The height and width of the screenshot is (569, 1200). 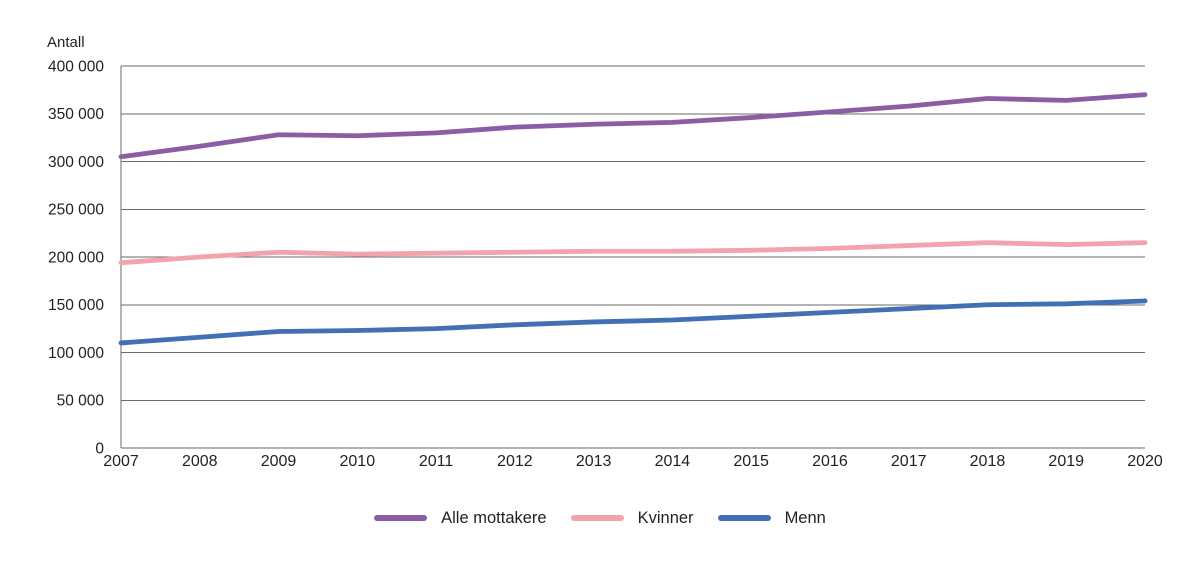 I want to click on chart-legend: Alle mottakere Kvinner Menn, so click(x=600, y=518).